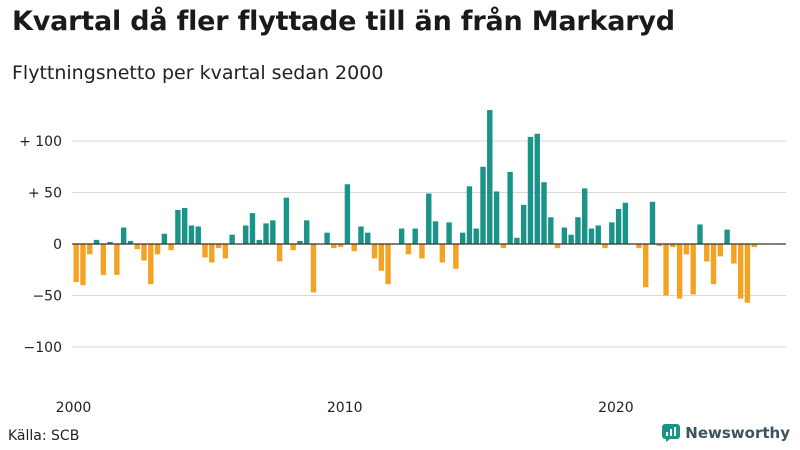  I want to click on y-tick-label: + 50, so click(45, 194).